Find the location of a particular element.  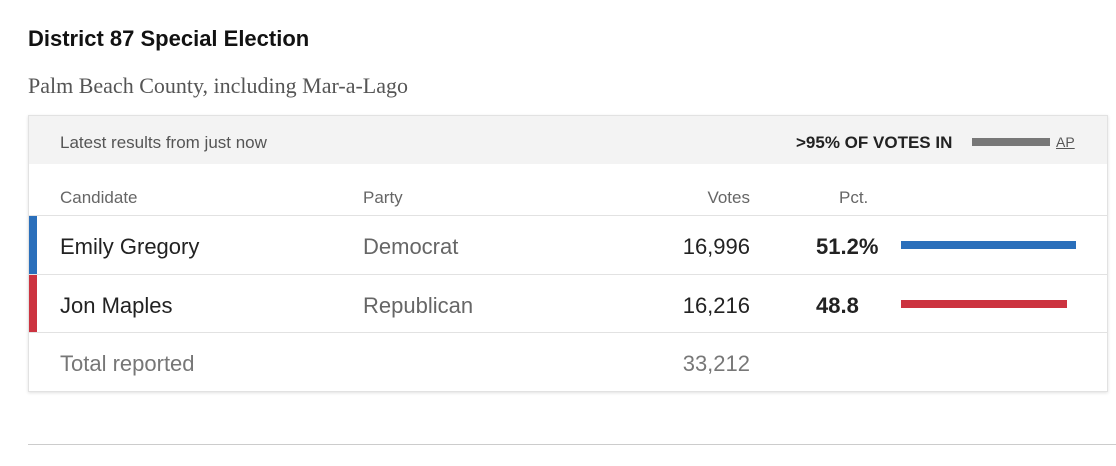

title: District 87 Special Election is located at coordinates (169, 38).